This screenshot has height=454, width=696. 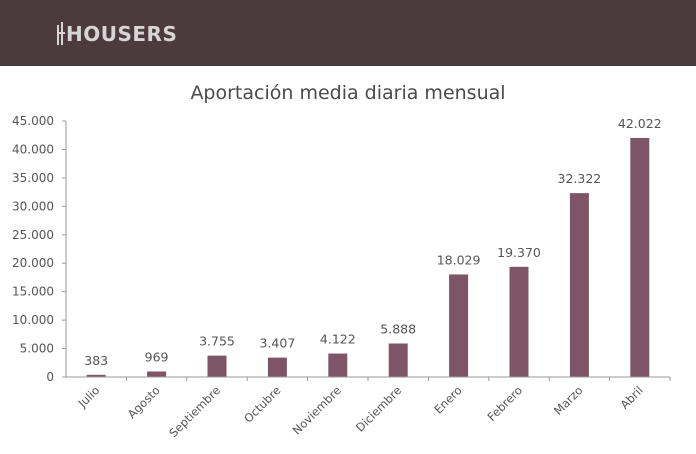 I want to click on y-tick-label: 15.000, so click(x=33, y=292).